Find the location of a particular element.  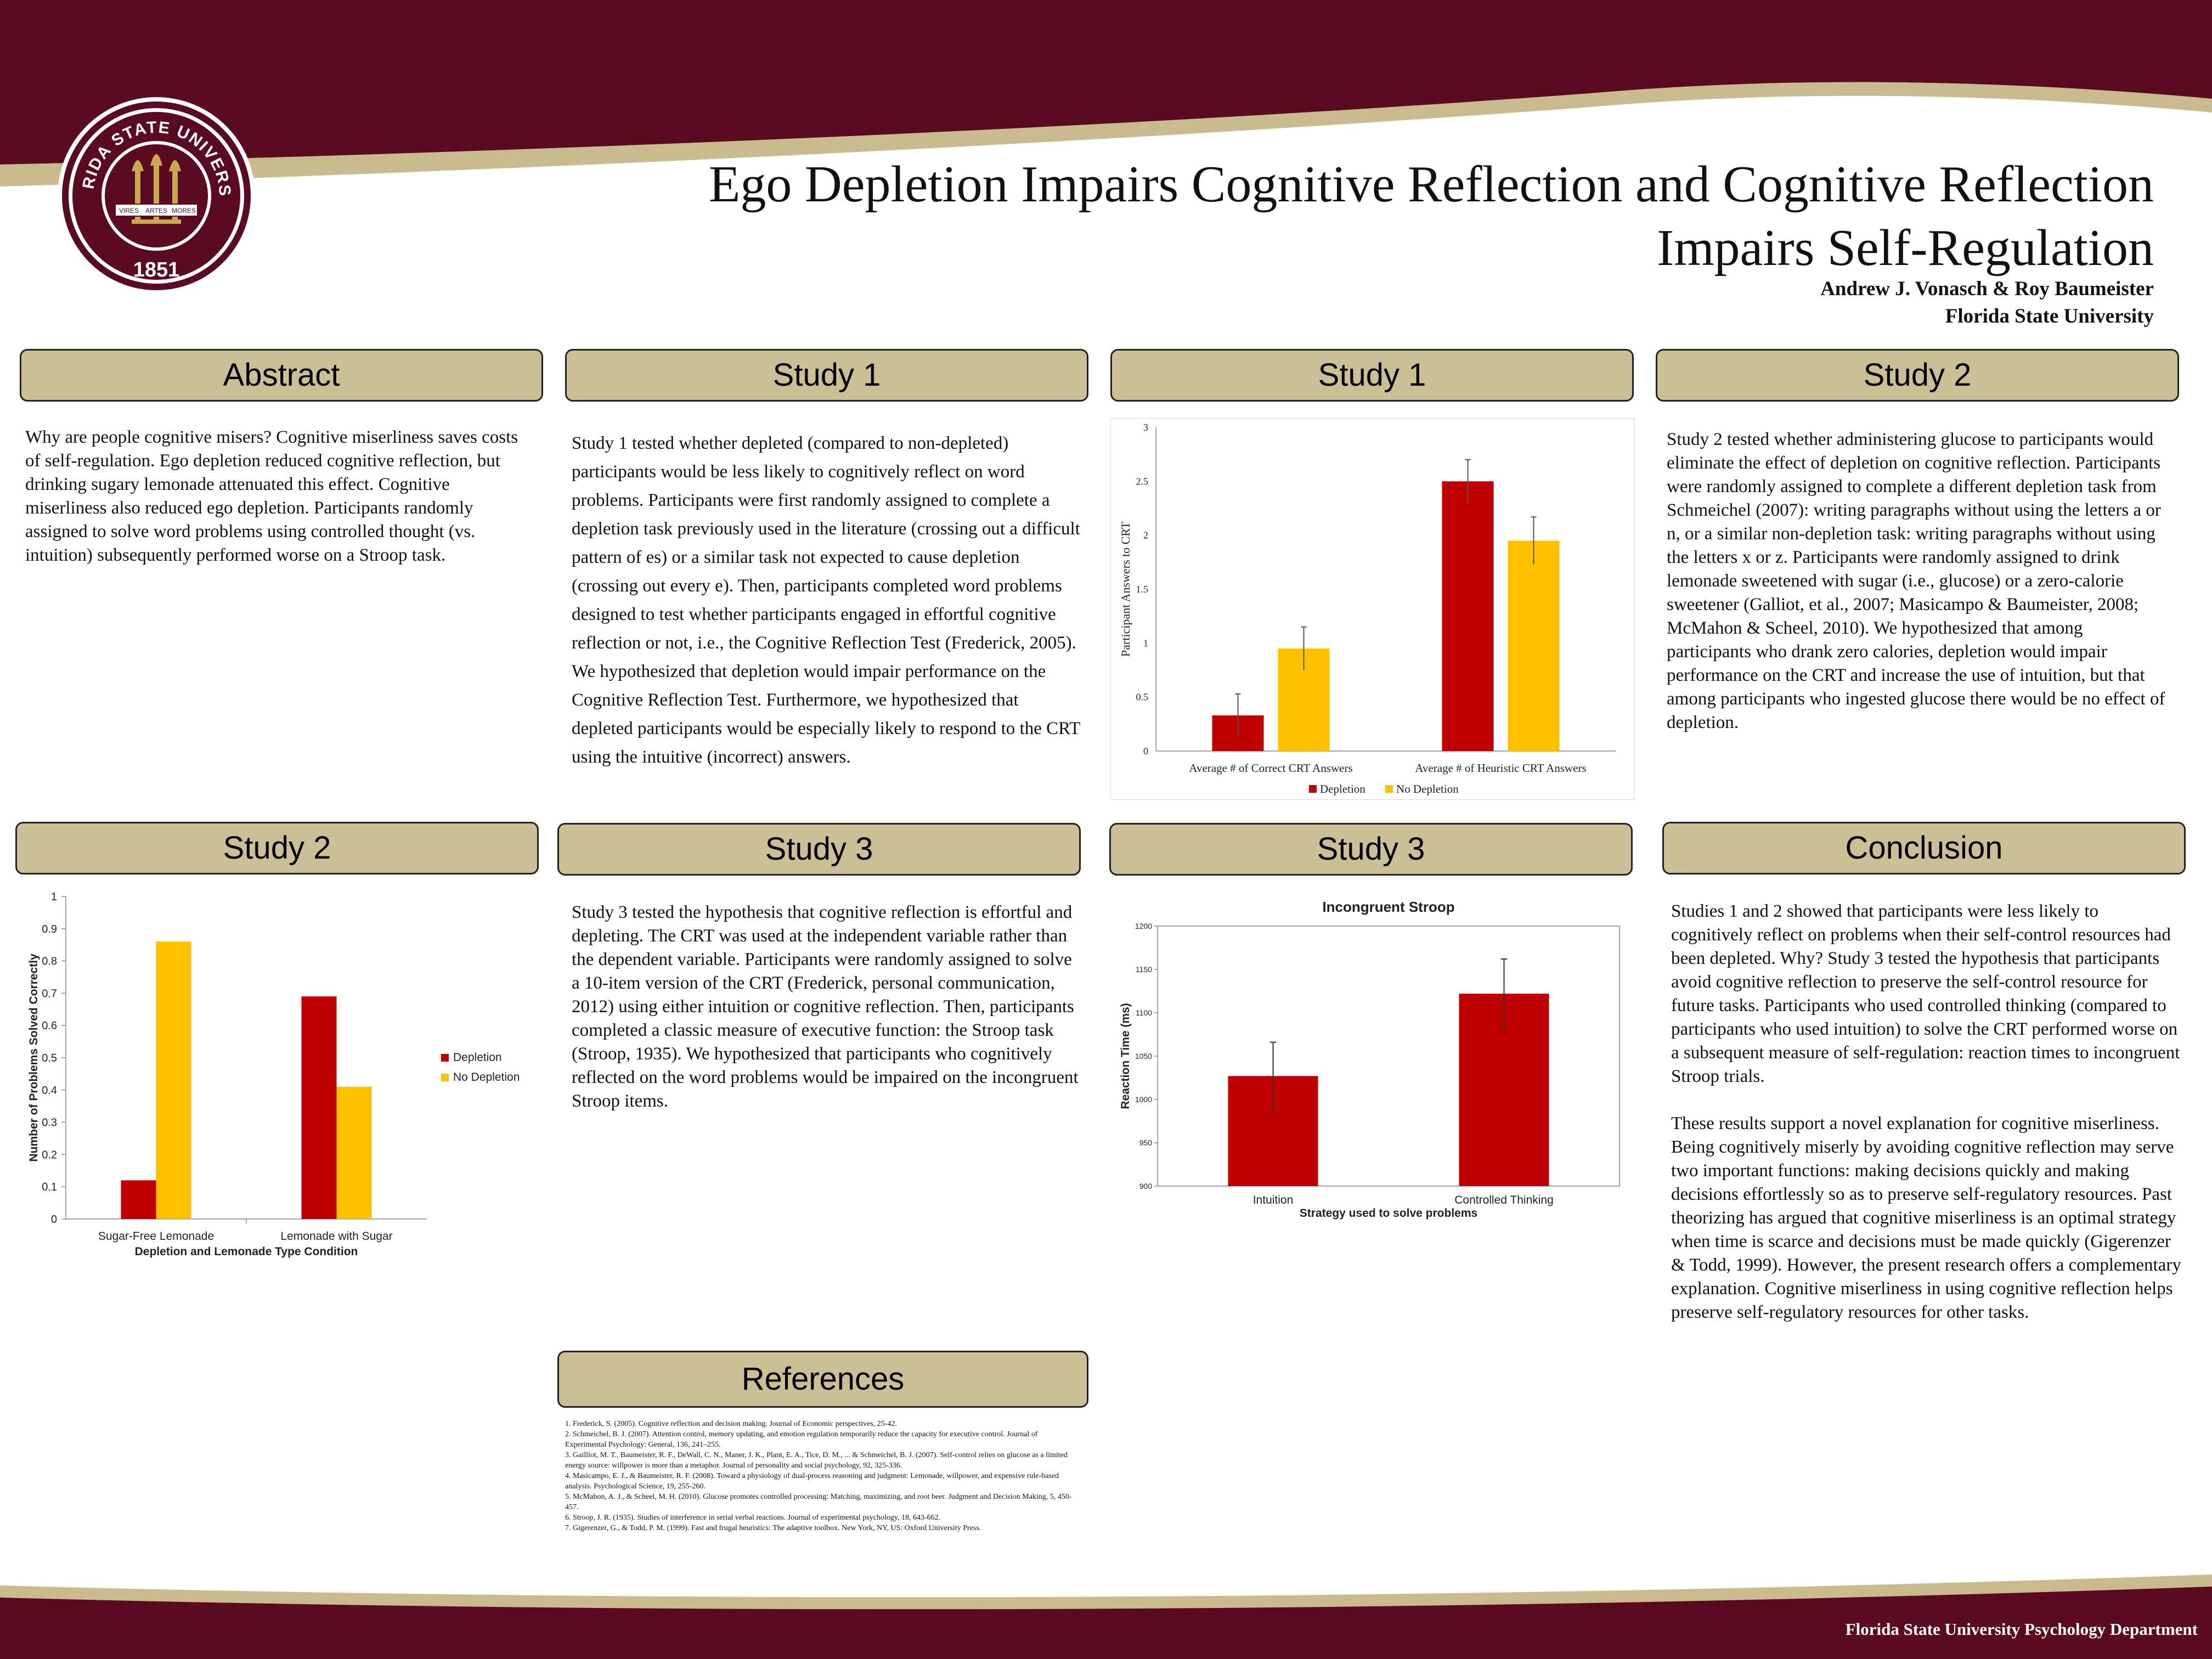

x-tick-label: Average # of Heuristic CRT Answers is located at coordinates (1500, 768).